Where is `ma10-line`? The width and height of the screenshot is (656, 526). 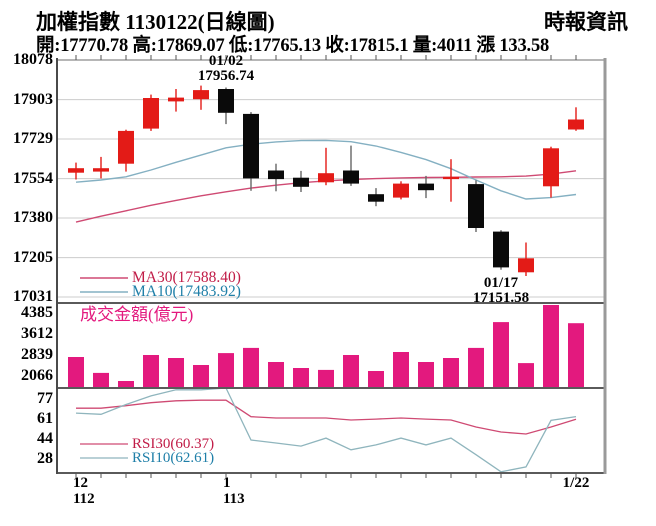 ma10-line is located at coordinates (326, 169).